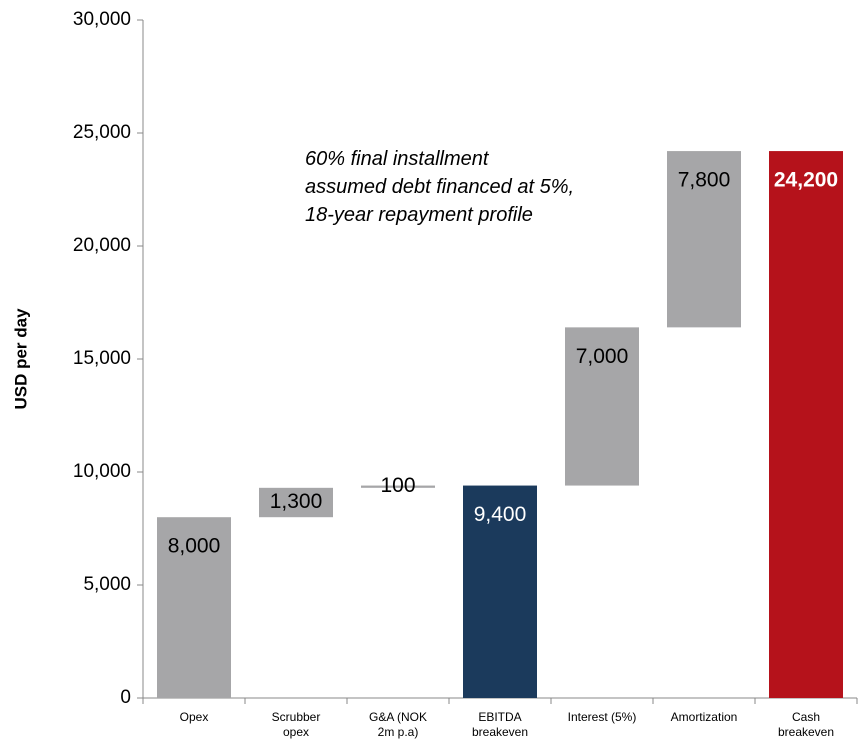  Describe the element at coordinates (107, 584) in the screenshot. I see `y-tick-label: 5,000` at that location.